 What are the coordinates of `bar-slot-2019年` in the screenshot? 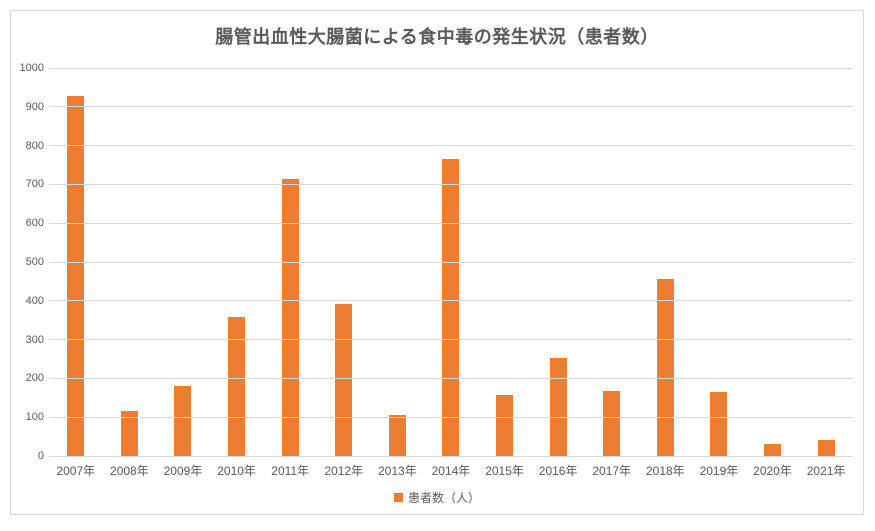 It's located at (719, 262).